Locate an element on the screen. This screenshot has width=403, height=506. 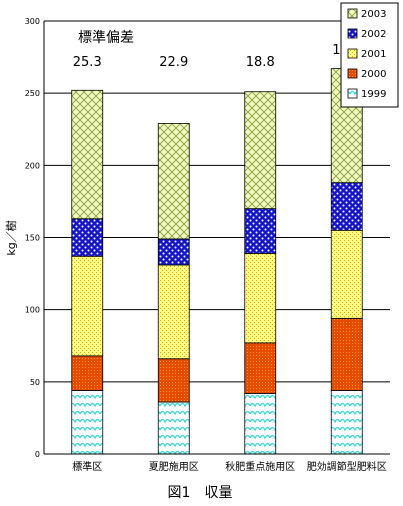
legend-label: 2000 is located at coordinates (373, 74).